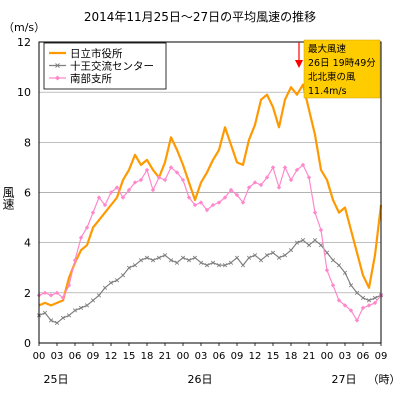  Describe the element at coordinates (291, 356) in the screenshot. I see `x-tick-label: 18` at that location.